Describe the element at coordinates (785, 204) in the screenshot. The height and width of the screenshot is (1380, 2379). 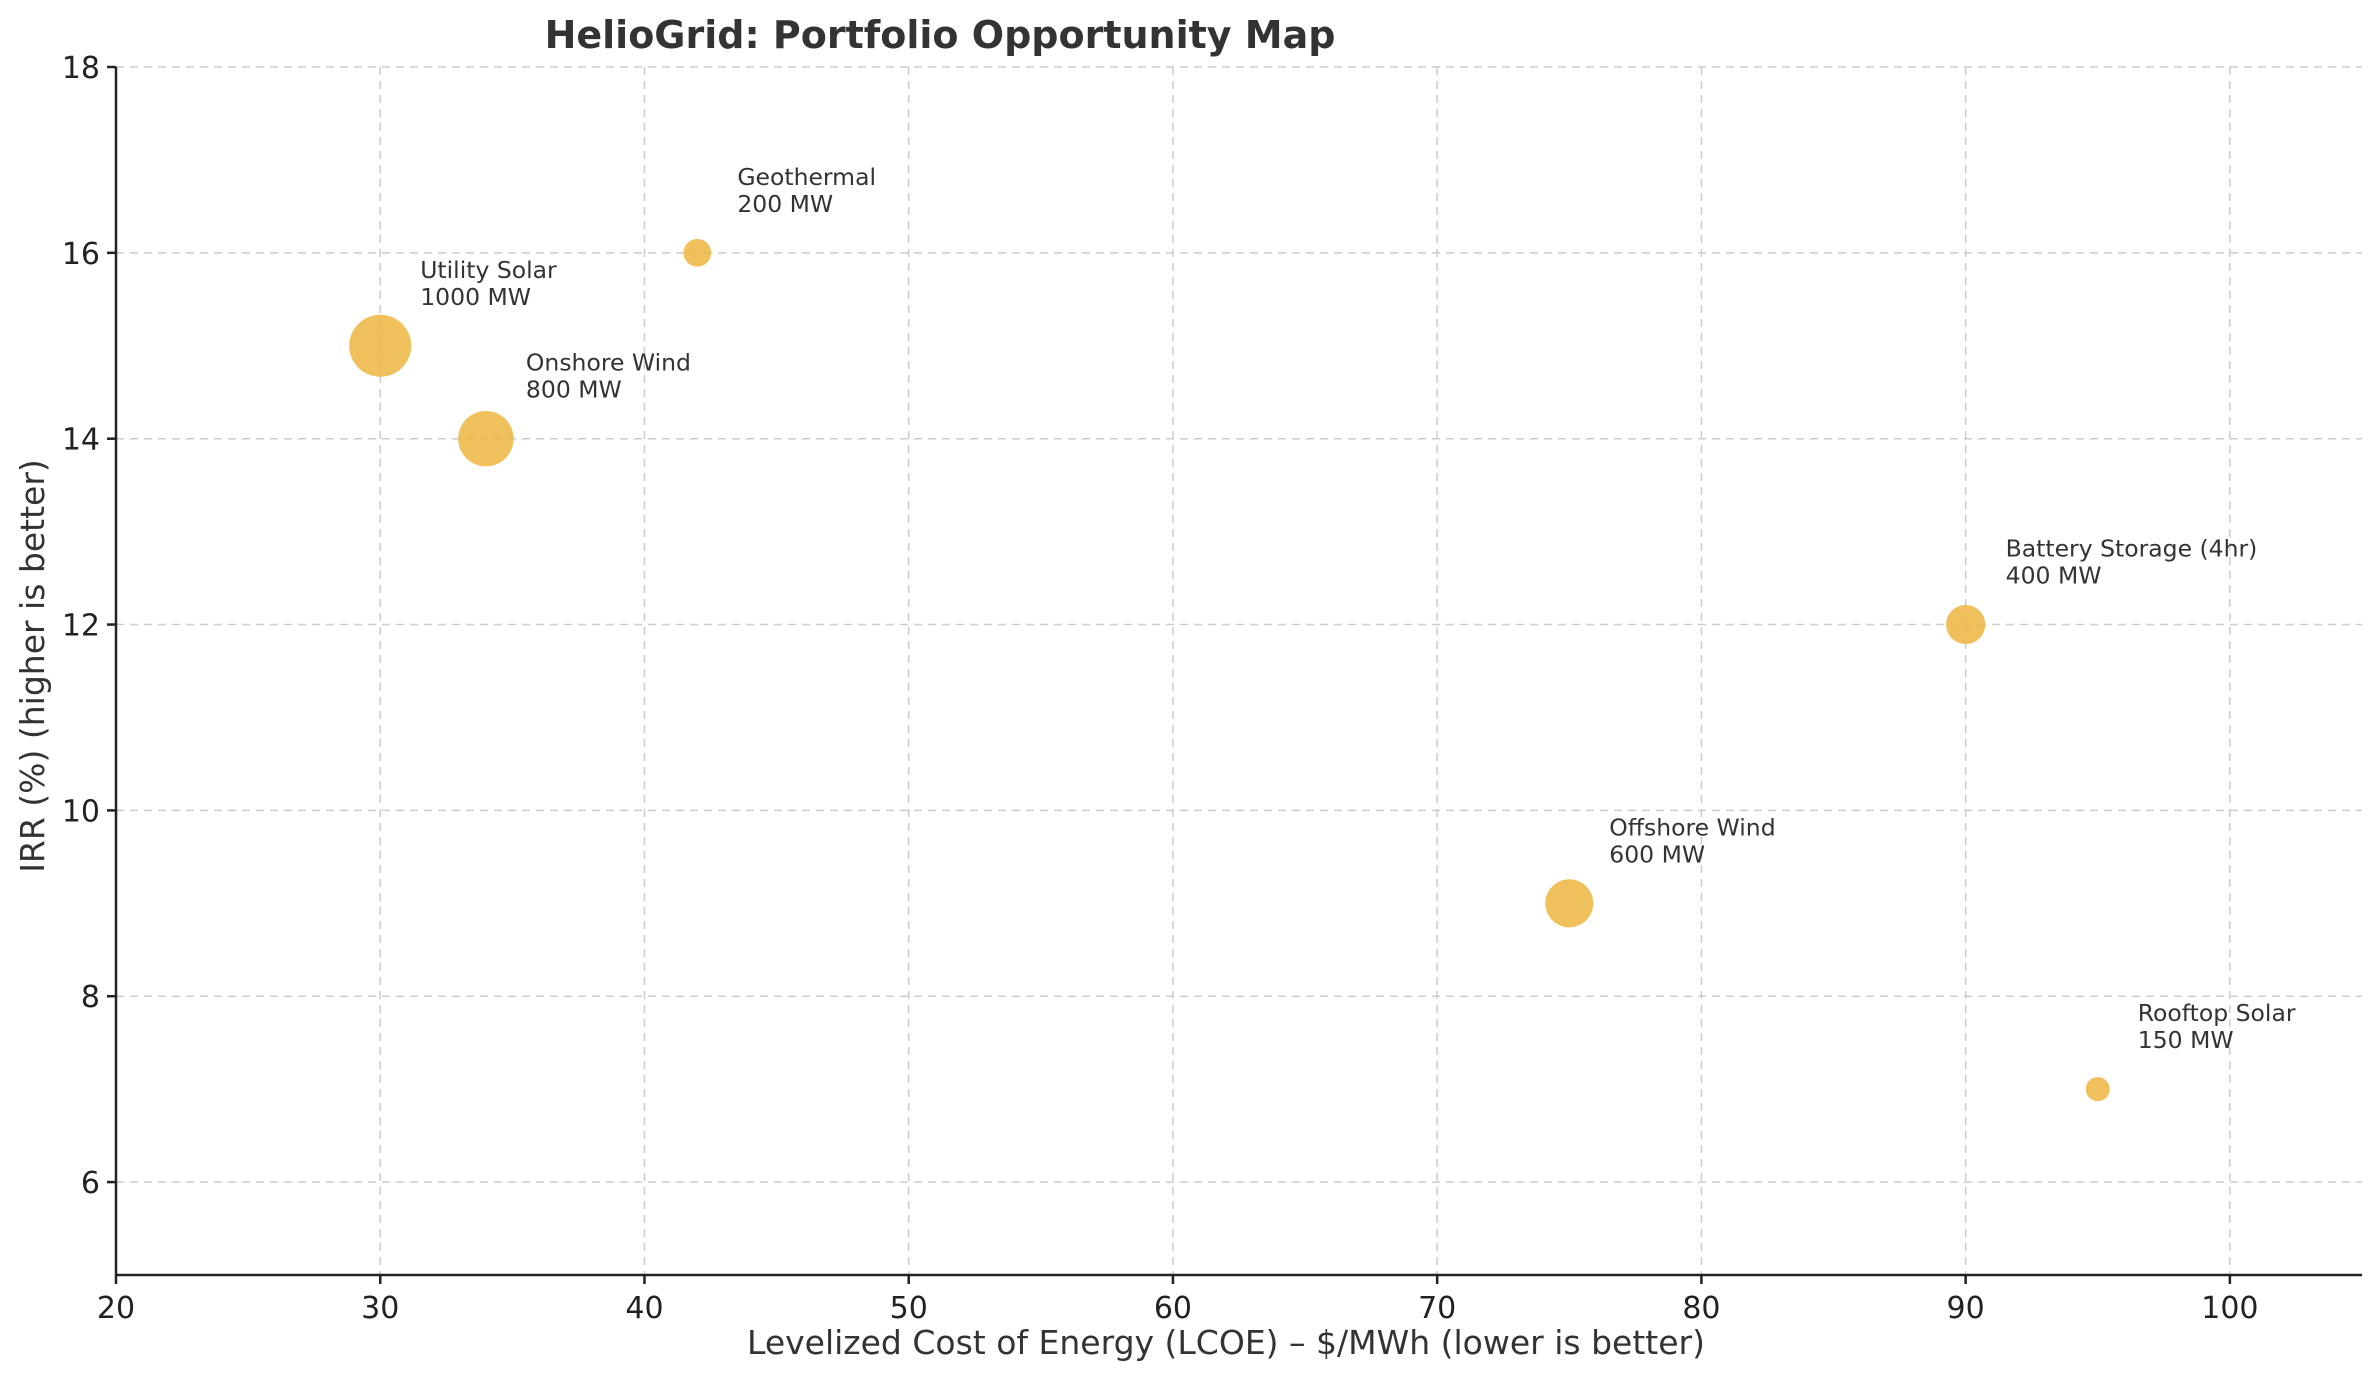
I see `point-capacity-label: 200 MW` at that location.